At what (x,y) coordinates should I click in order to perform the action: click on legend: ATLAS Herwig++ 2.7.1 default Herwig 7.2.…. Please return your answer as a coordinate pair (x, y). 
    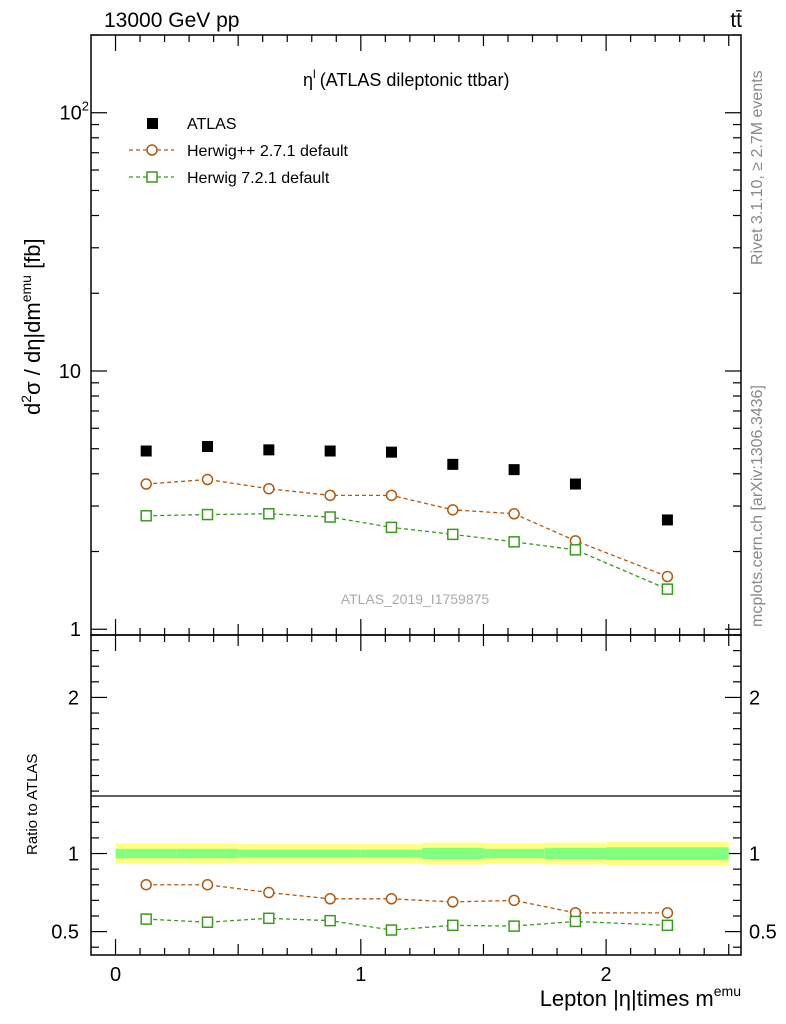
    Looking at the image, I should click on (239, 151).